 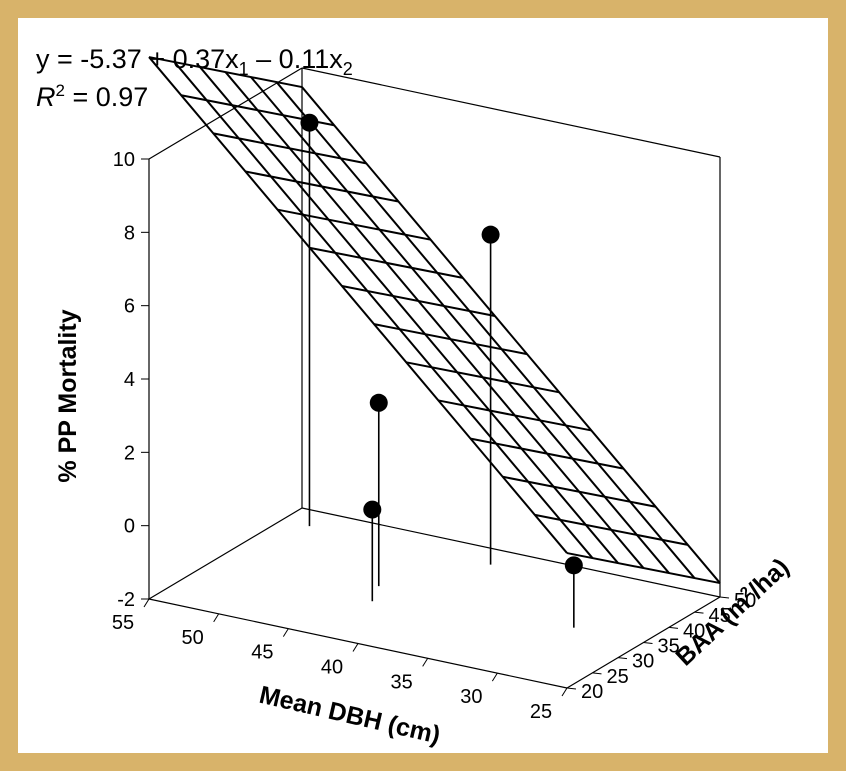 I want to click on z-tick-label: 8, so click(x=129, y=233).